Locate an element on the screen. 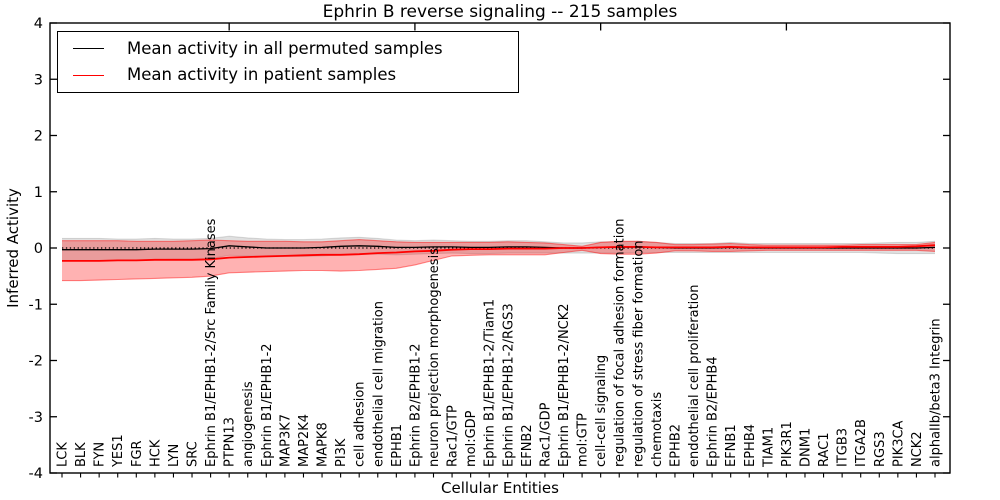 The height and width of the screenshot is (500, 1000). patient-std-band-upper-edge is located at coordinates (499, 243).